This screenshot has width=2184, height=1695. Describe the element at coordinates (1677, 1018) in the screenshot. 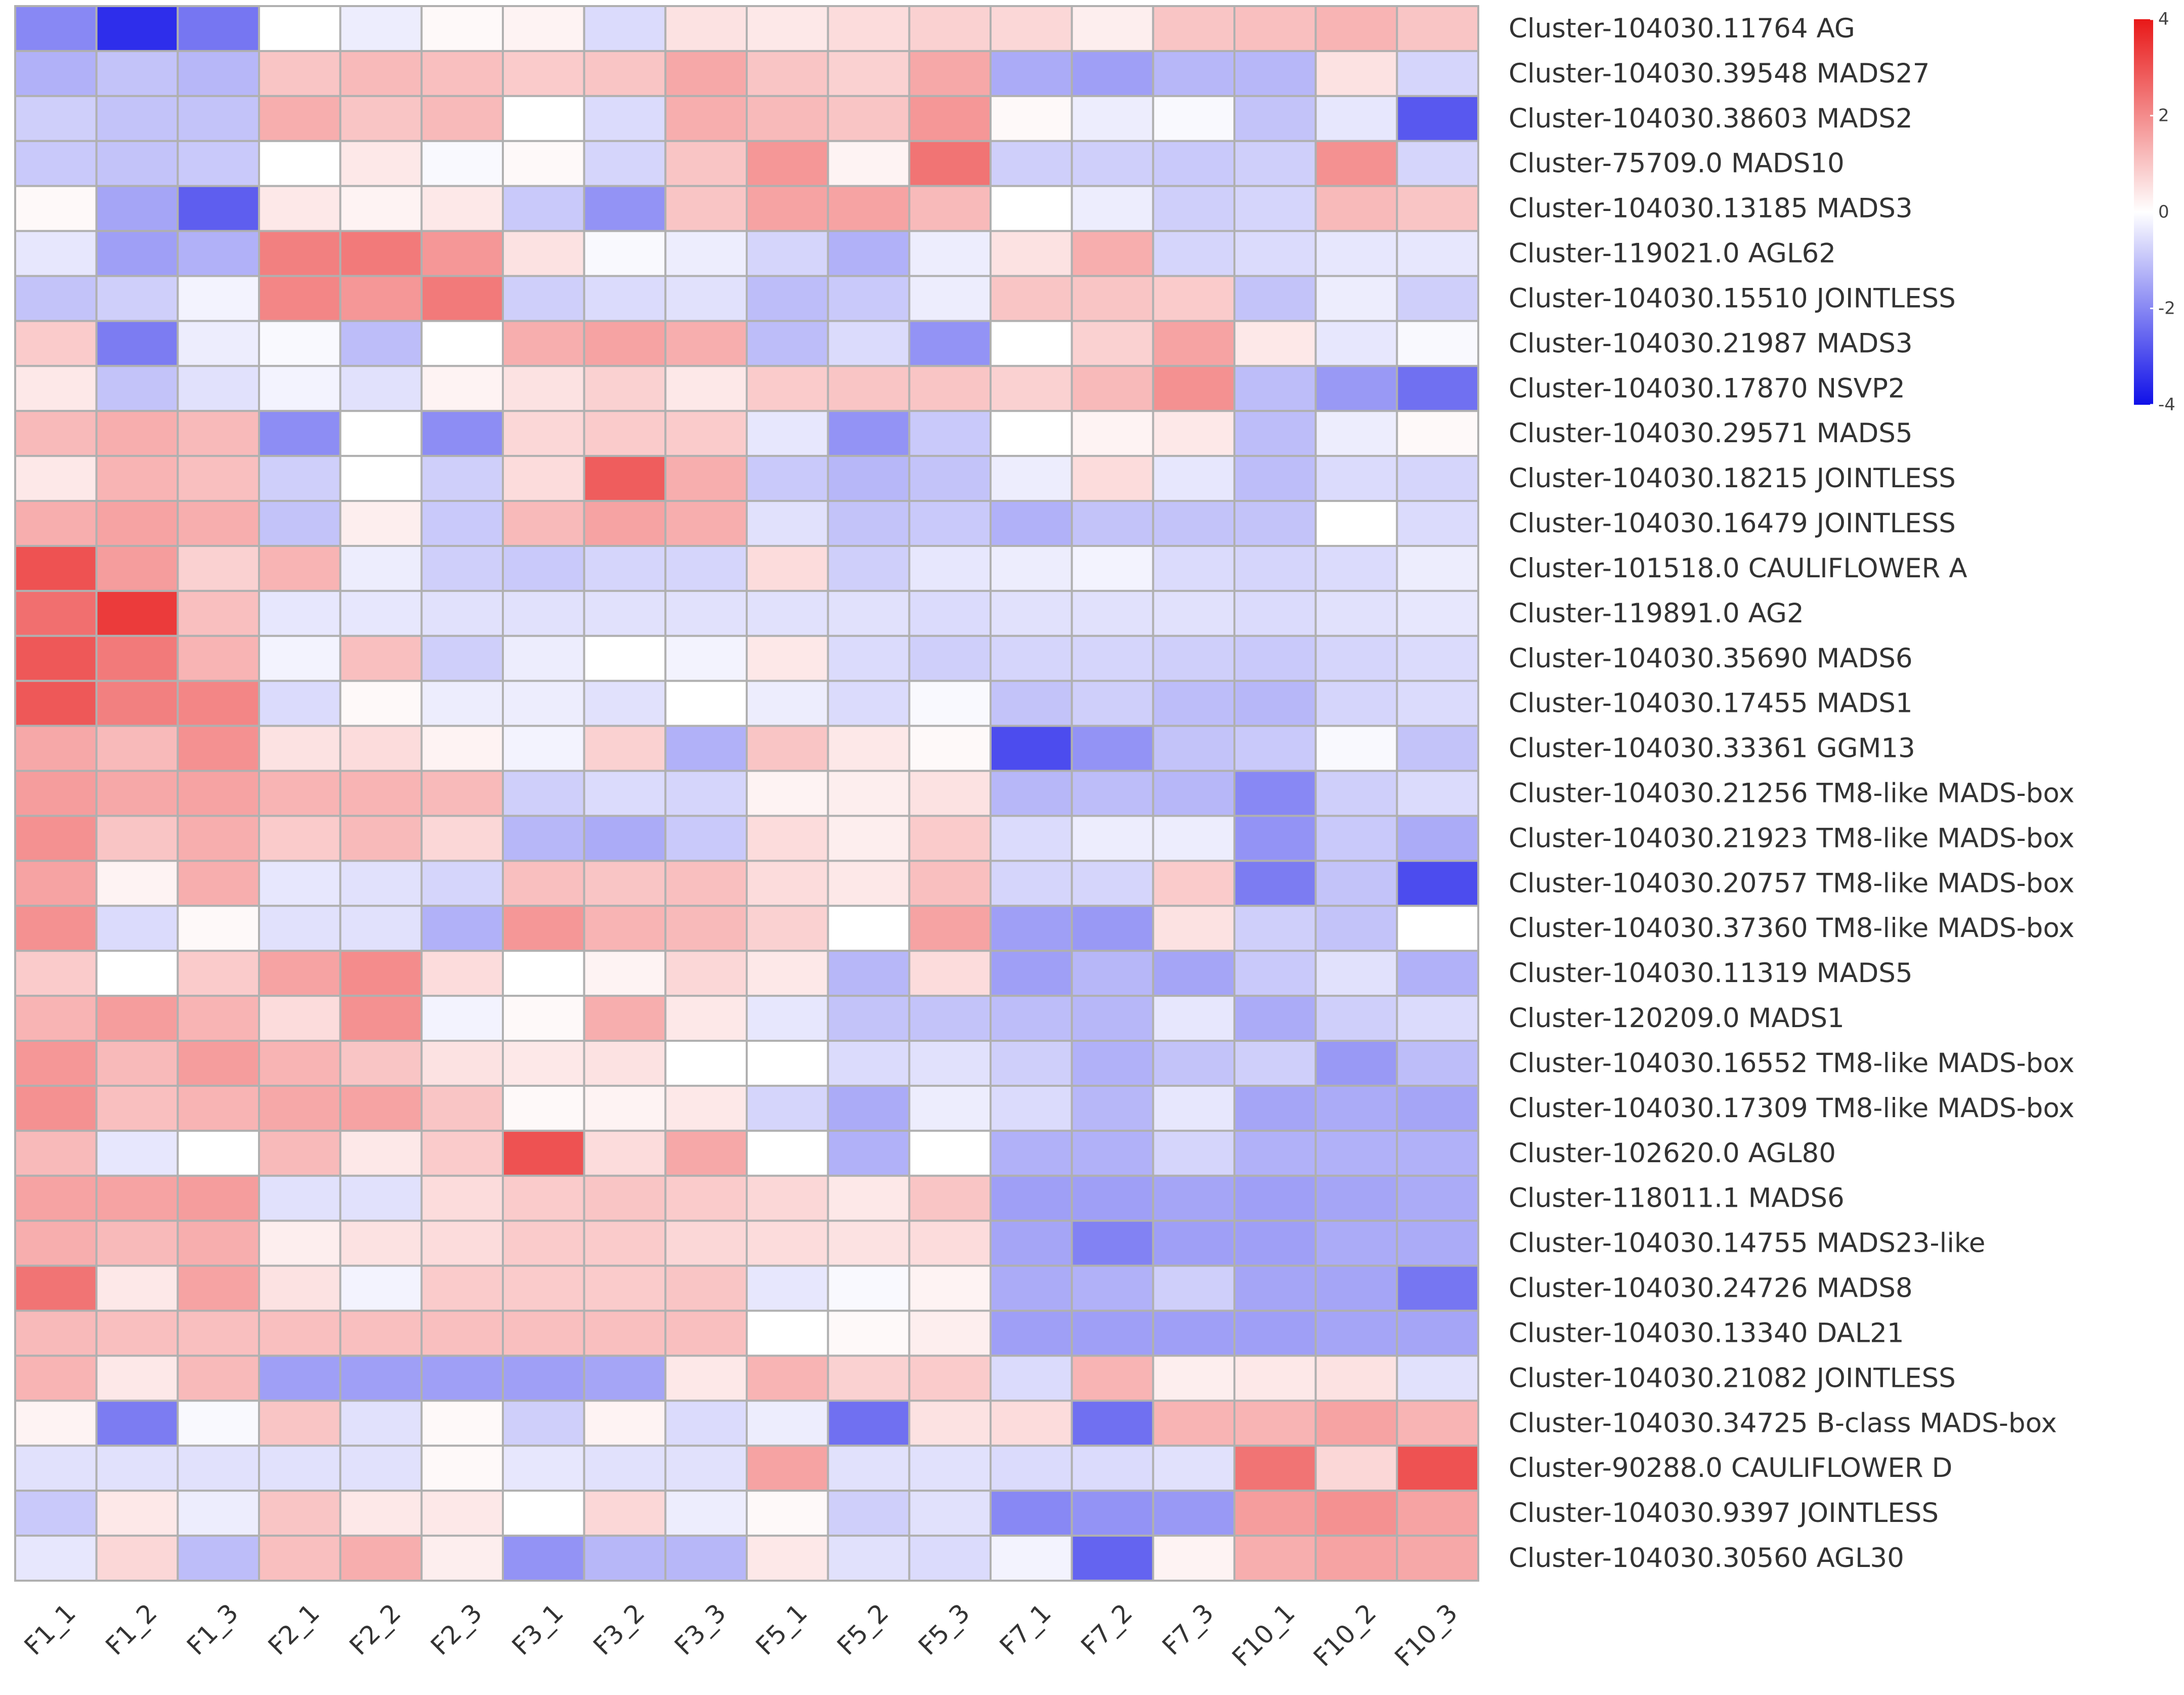

I see `row-label: Cluster-120209.0 MADS1` at that location.